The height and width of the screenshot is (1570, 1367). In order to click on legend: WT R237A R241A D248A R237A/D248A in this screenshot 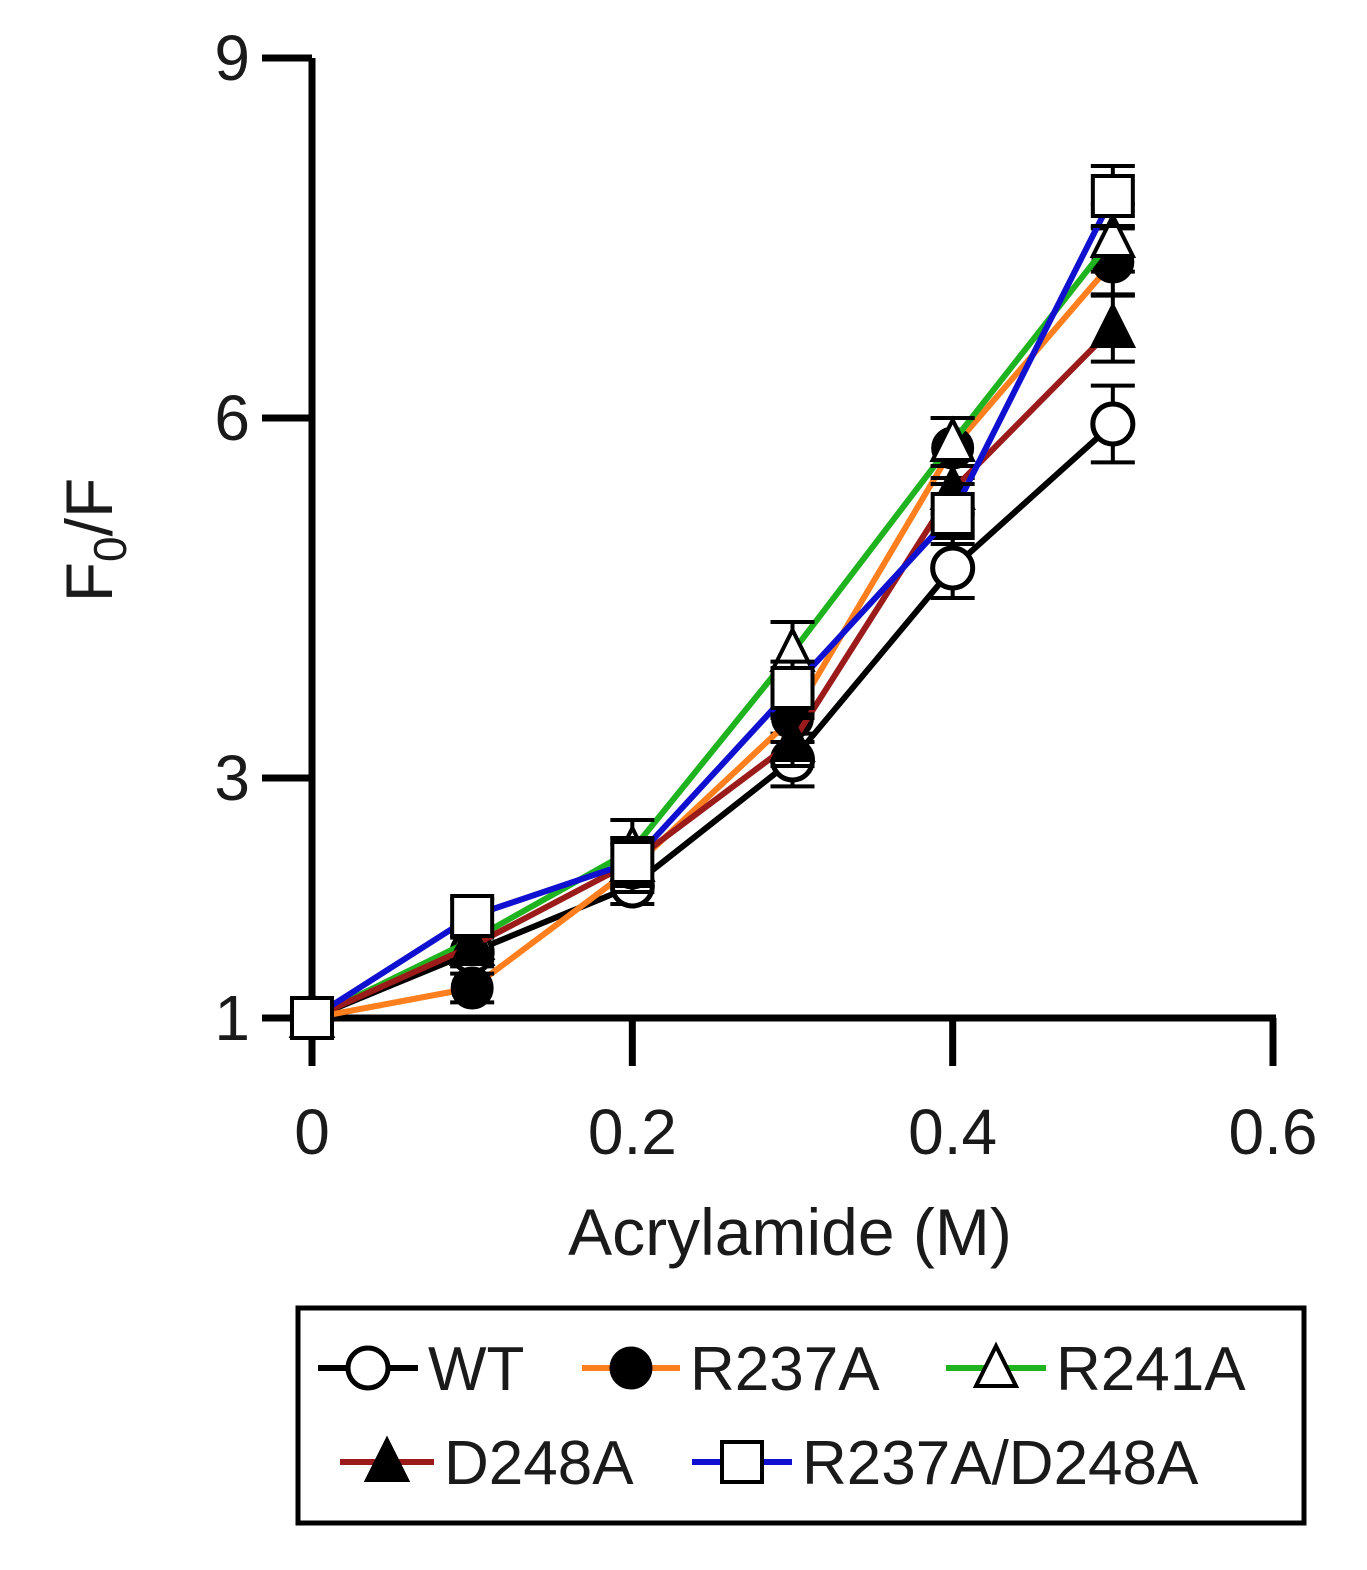, I will do `click(801, 1415)`.